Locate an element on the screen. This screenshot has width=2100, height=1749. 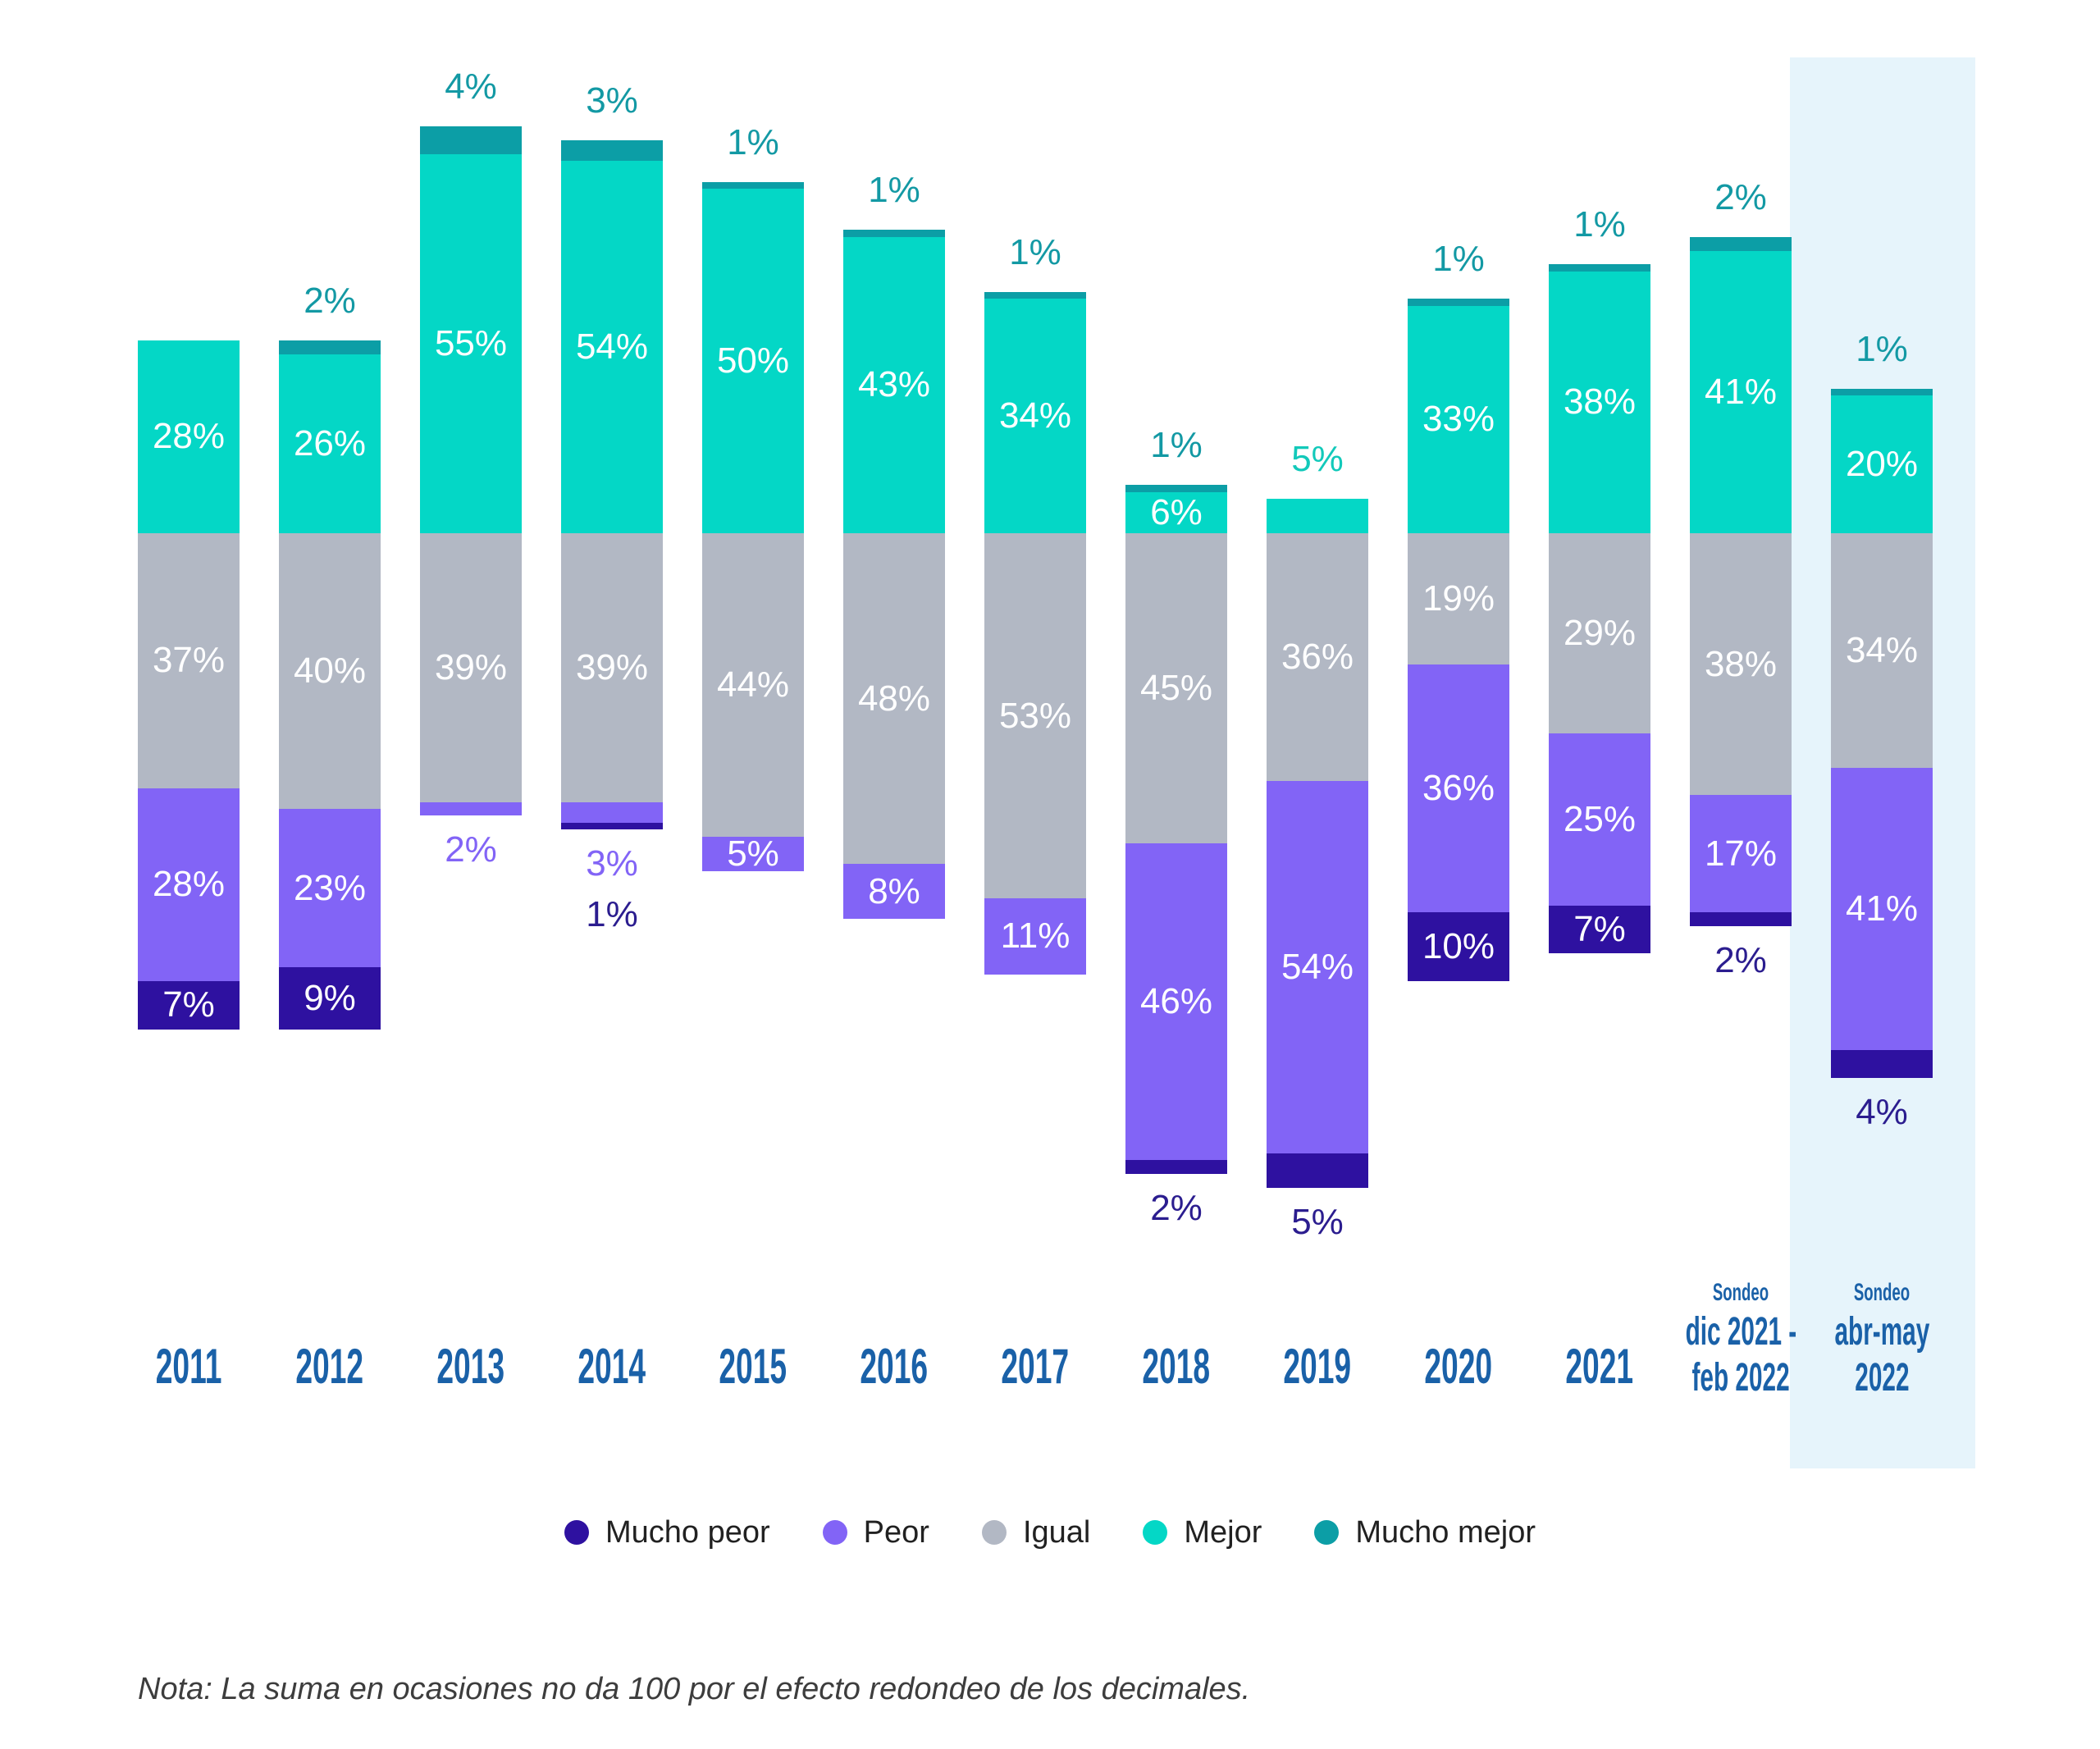
legend-dot-mucho-peor is located at coordinates (577, 1532).